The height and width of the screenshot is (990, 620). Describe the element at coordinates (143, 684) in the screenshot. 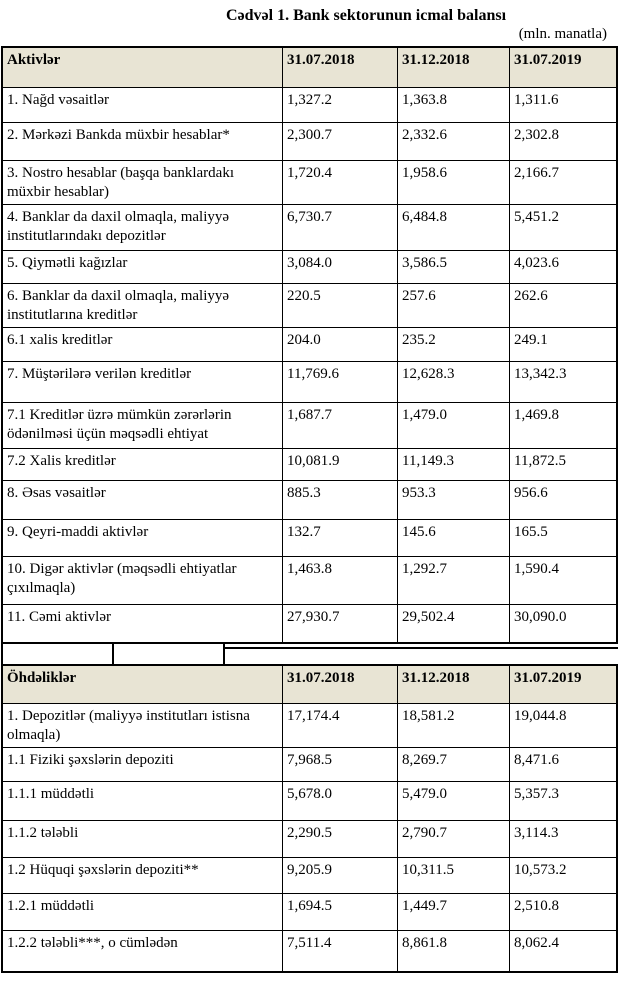

I see `liabilities-header-label: Öhdəliklər` at that location.